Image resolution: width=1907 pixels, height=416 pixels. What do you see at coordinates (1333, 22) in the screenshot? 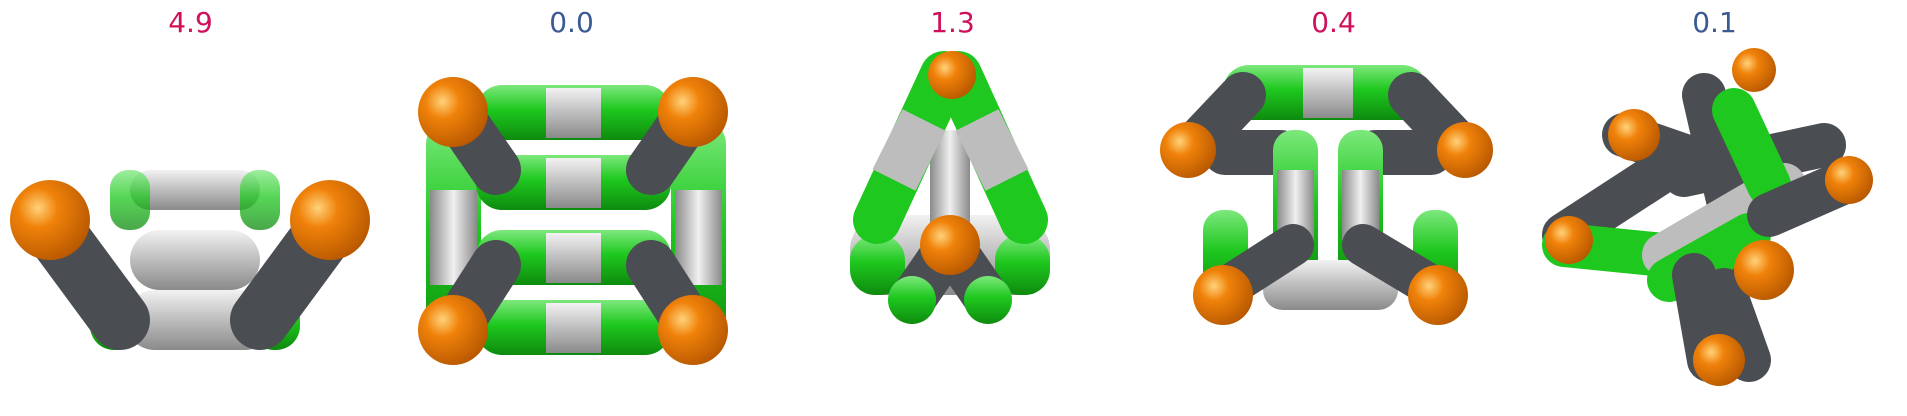
I see `energy-label-4: 0.4` at bounding box center [1333, 22].